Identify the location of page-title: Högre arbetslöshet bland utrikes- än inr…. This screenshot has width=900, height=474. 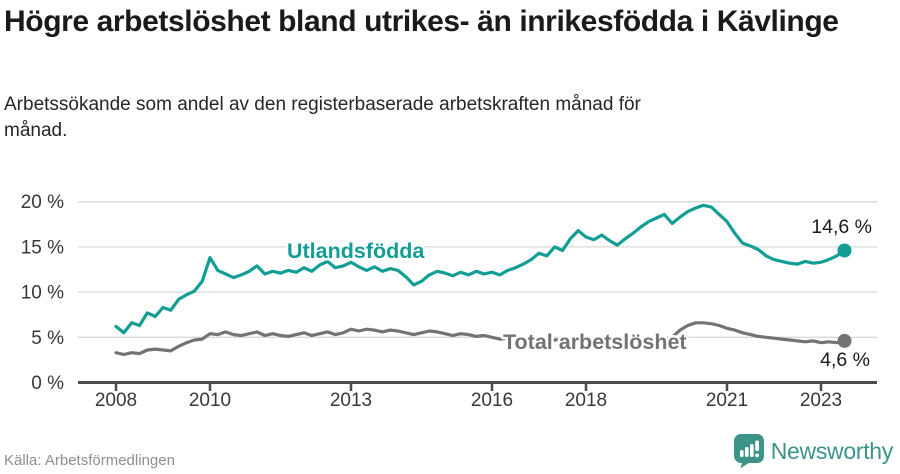
(421, 21).